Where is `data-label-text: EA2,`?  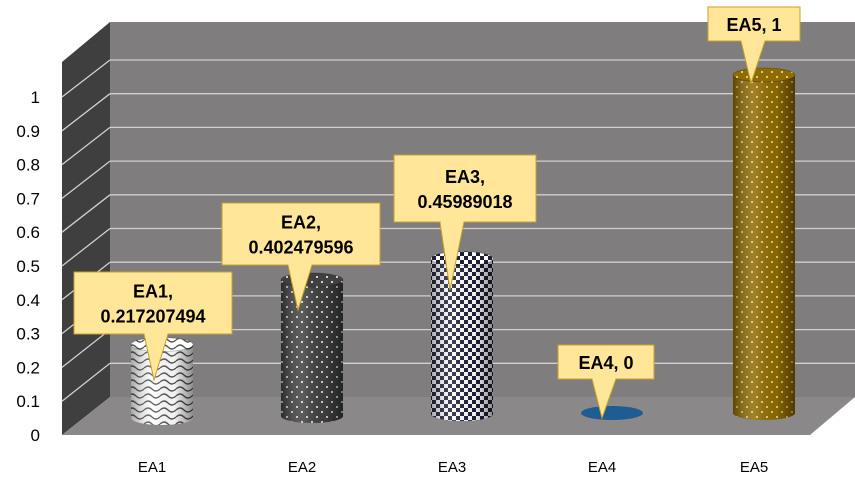 data-label-text: EA2, is located at coordinates (301, 223).